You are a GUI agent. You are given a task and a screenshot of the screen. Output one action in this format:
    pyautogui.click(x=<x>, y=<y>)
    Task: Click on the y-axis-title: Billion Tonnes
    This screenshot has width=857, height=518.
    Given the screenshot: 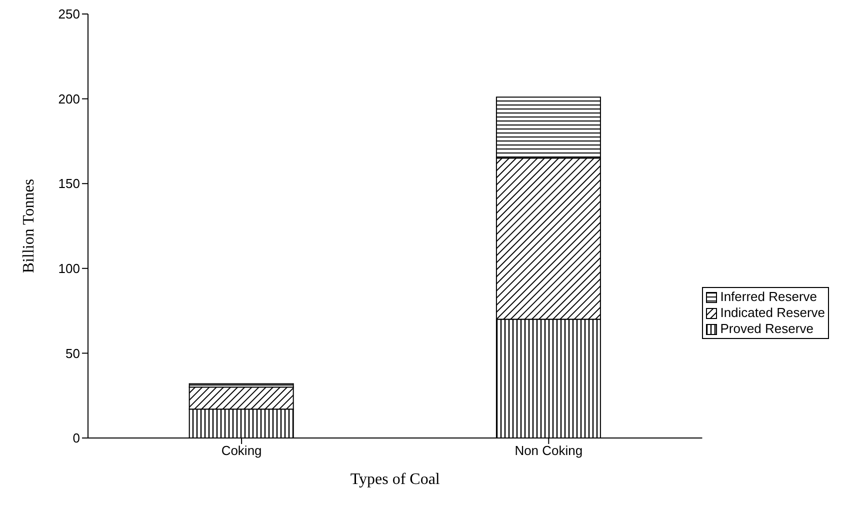 What is the action you would take?
    pyautogui.click(x=29, y=226)
    